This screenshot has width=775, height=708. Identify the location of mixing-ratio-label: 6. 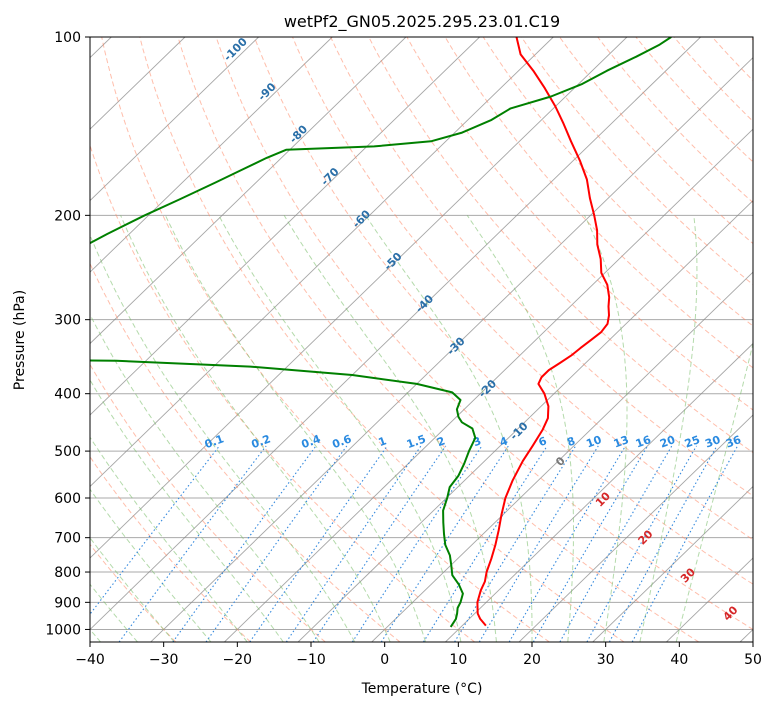
(543, 441).